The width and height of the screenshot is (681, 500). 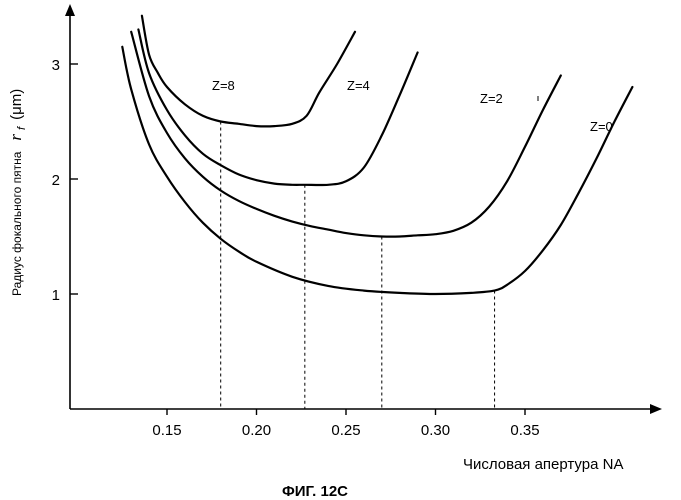 I want to click on y-axis, so click(x=70, y=206).